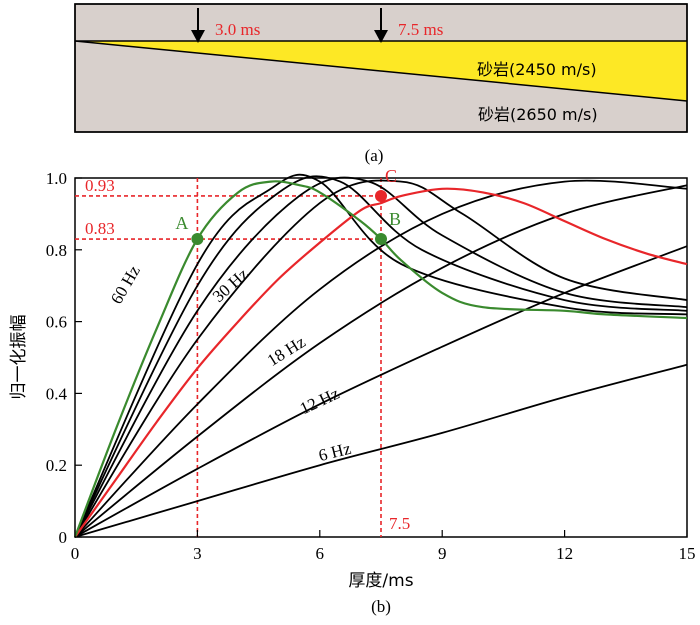 This screenshot has width=700, height=625. I want to click on y-tick-label: 1.0, so click(56, 178).